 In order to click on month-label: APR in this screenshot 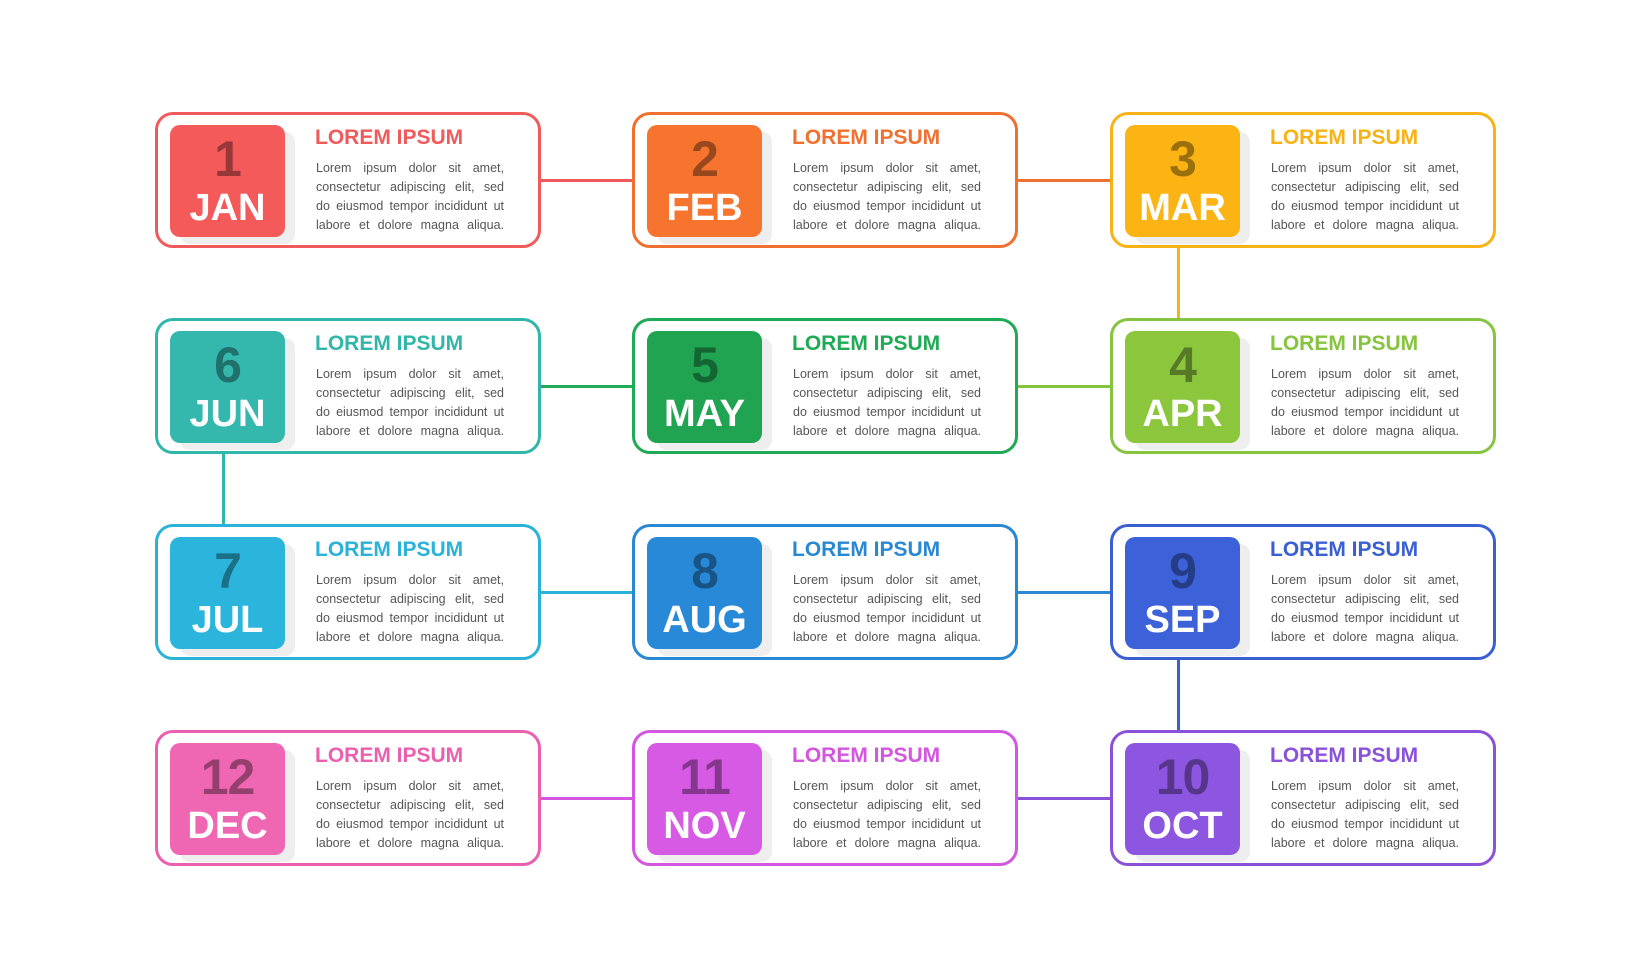, I will do `click(1182, 414)`.